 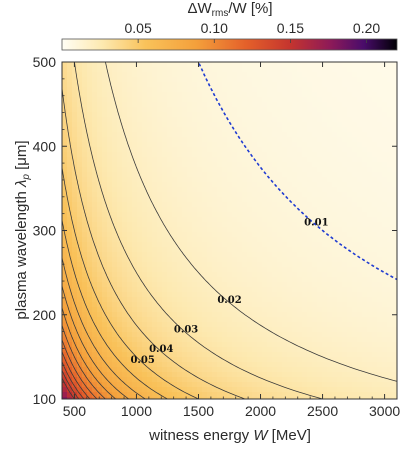 What do you see at coordinates (104, 327) in the screenshot?
I see `contour-line` at bounding box center [104, 327].